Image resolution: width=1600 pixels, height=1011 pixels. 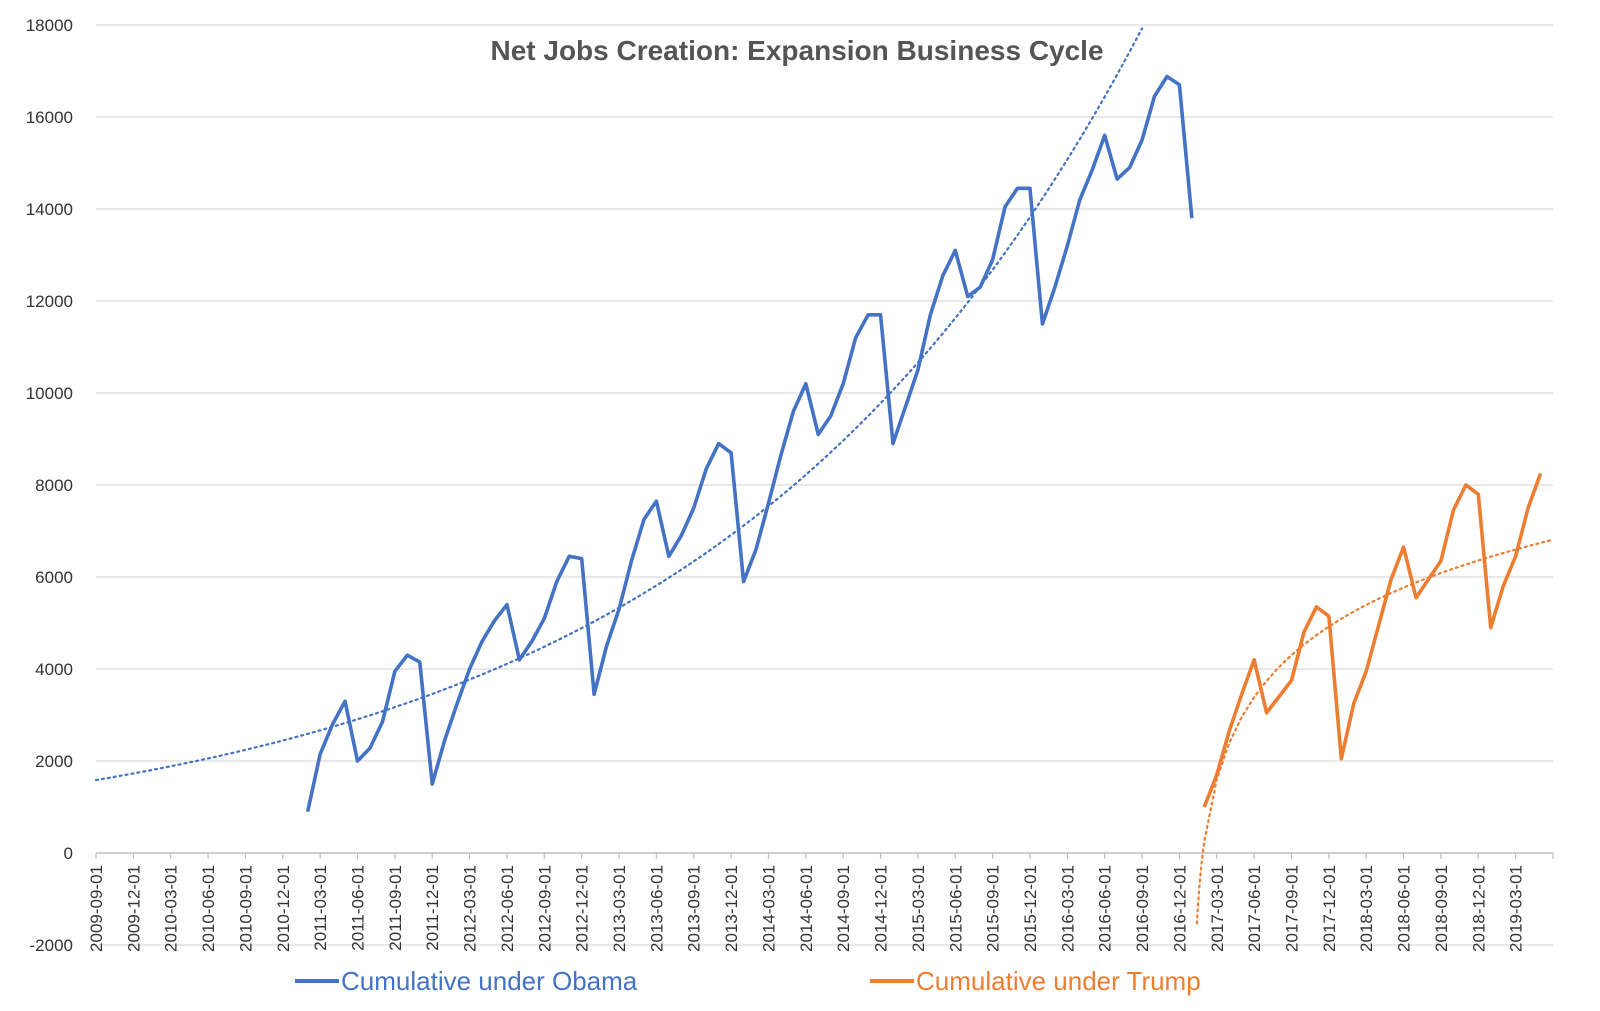 I want to click on trump-trendline, so click(x=1375, y=731).